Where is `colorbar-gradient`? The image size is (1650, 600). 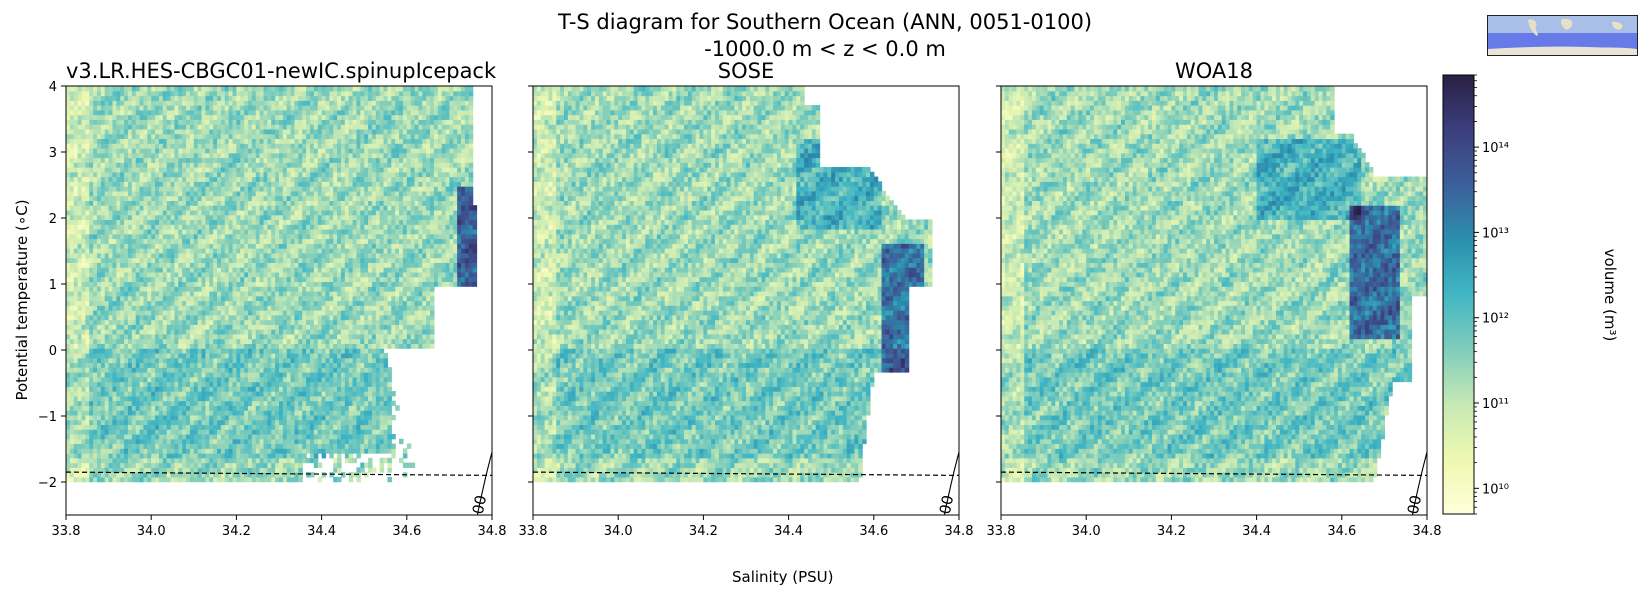
colorbar-gradient is located at coordinates (1458, 294).